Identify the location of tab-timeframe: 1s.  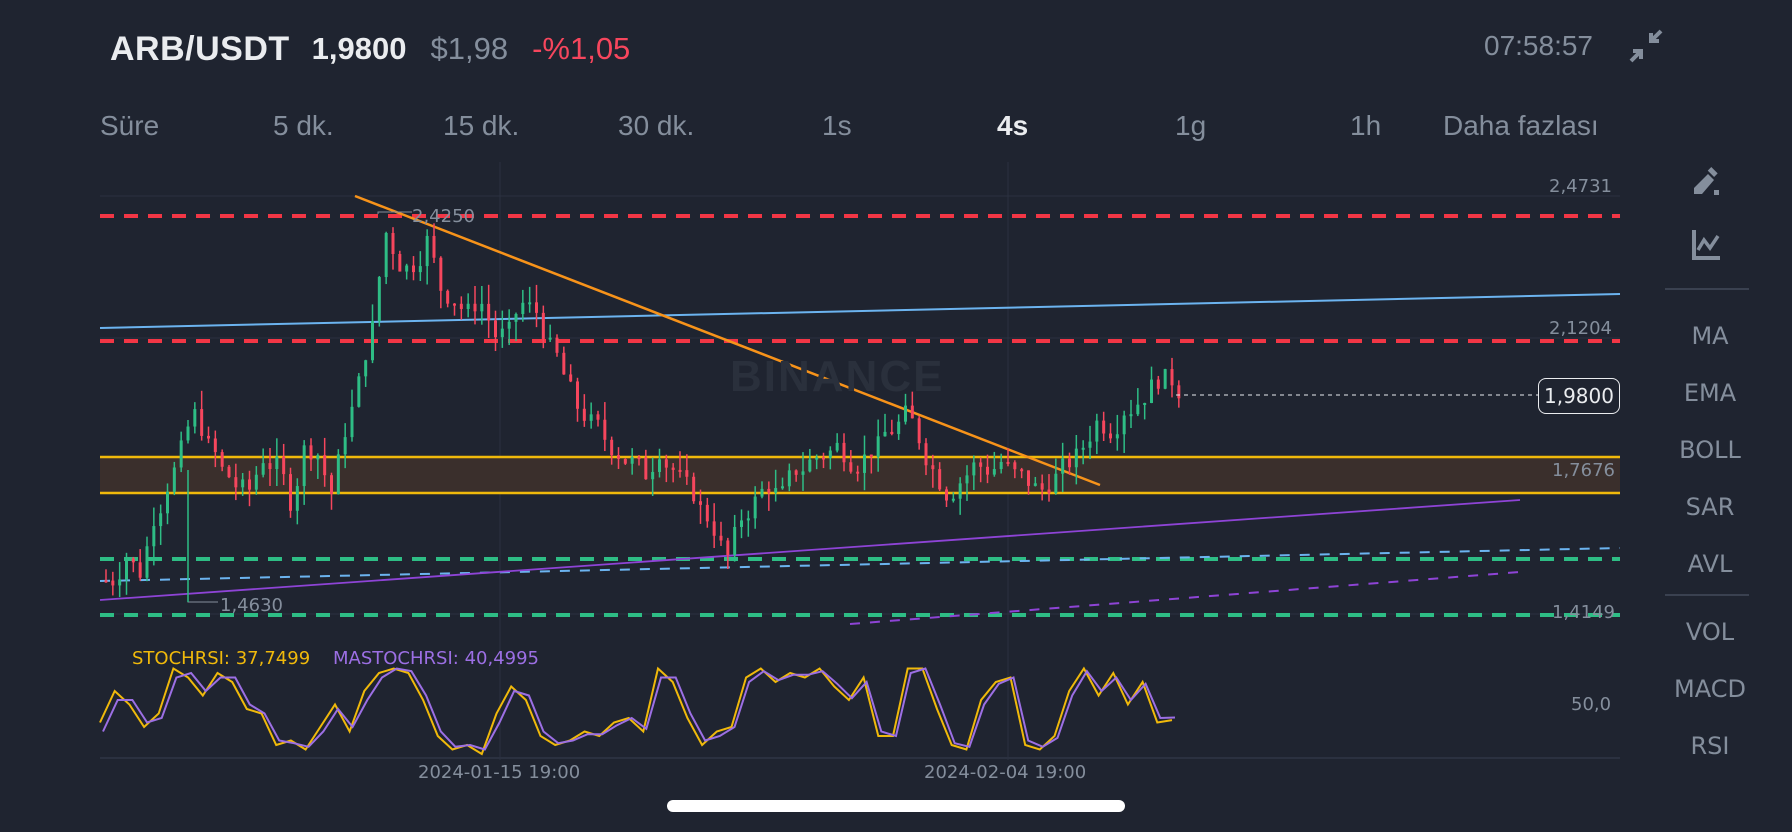
(837, 125).